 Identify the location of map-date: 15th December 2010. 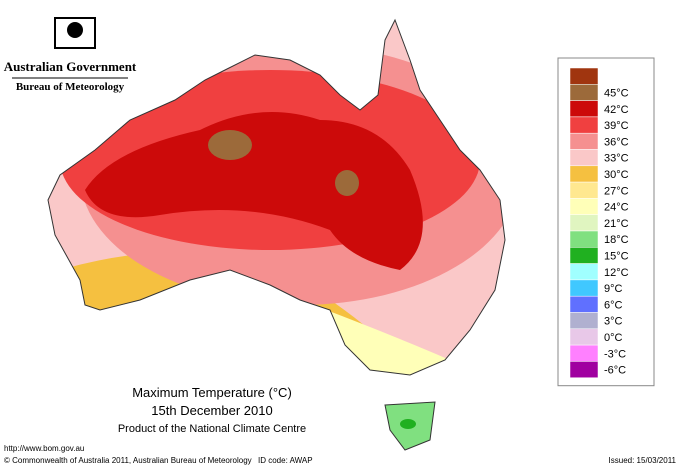
(211, 410).